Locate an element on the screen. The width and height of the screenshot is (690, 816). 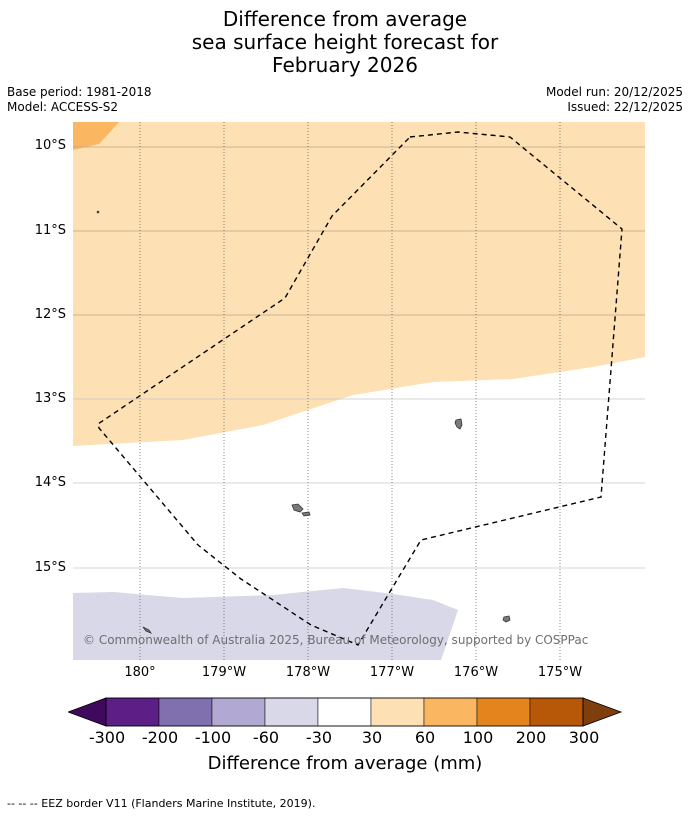
lon-label-178w: 178°W is located at coordinates (308, 672).